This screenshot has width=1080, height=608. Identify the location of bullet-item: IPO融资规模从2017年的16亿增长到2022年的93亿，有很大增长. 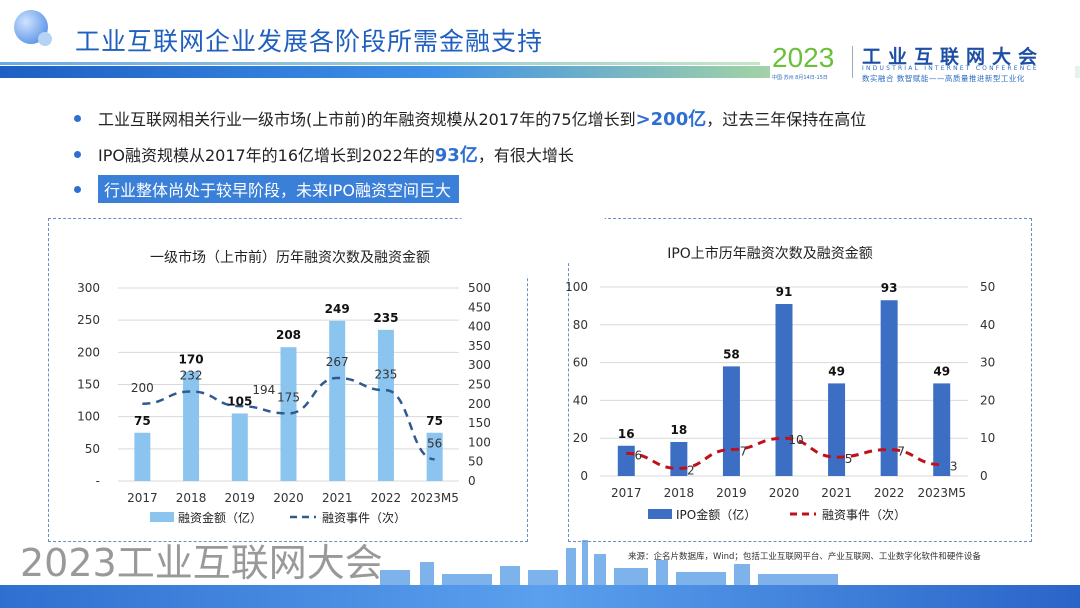
(324, 154).